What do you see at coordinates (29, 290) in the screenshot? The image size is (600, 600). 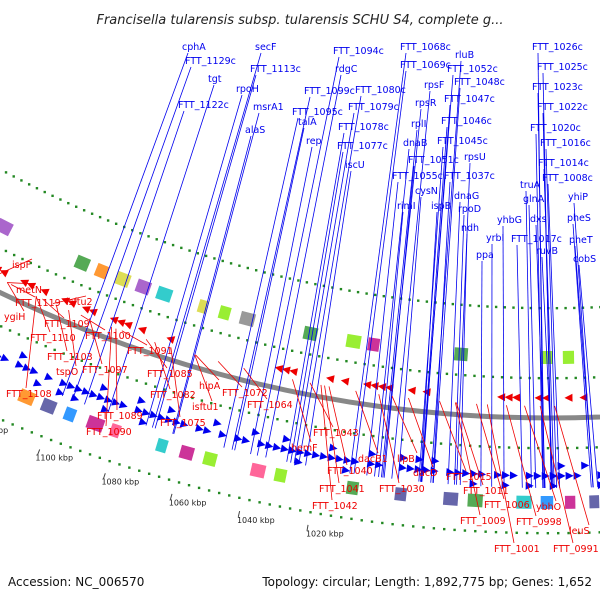 I see `gene-label-metN: metN` at bounding box center [29, 290].